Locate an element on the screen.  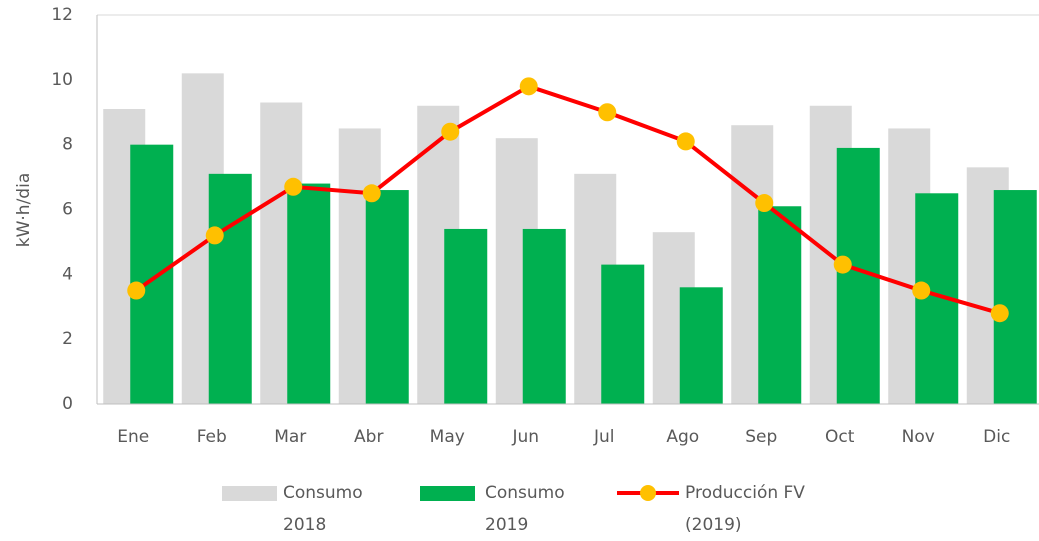
legend-label: Producción FV (2019) is located at coordinates (745, 509).